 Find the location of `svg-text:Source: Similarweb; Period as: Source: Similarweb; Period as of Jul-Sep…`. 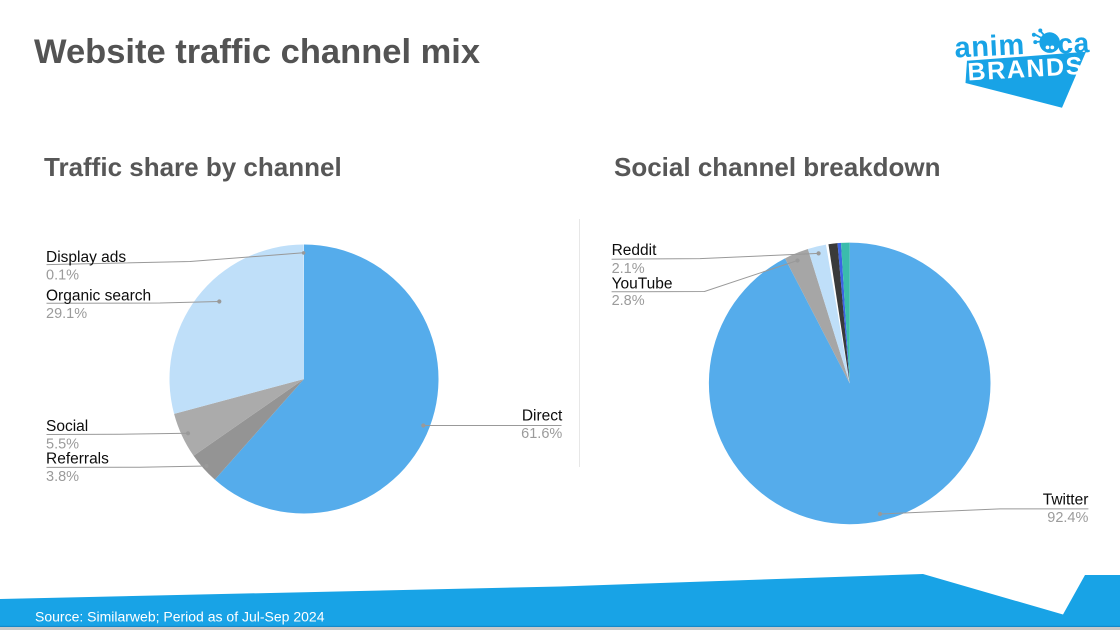

svg-text:Source: Similarweb; Period as: Source: Similarweb; Period as of Jul-Sep… is located at coordinates (180, 617).